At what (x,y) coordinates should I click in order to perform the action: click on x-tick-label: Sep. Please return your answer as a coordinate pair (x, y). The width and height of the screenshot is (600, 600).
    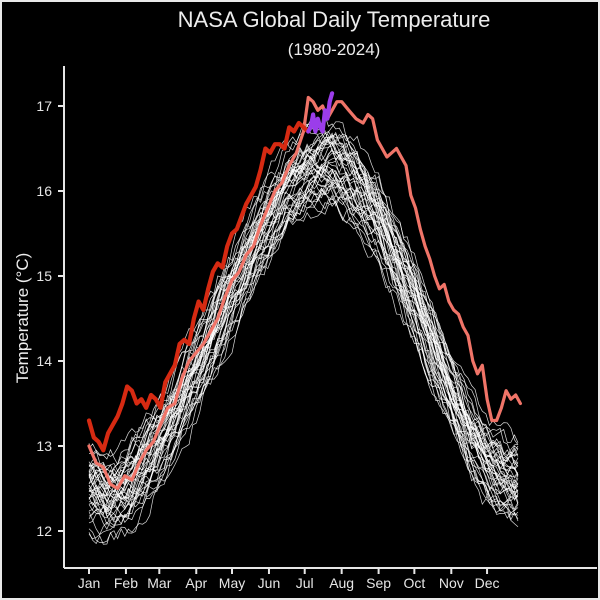
    Looking at the image, I should click on (378, 583).